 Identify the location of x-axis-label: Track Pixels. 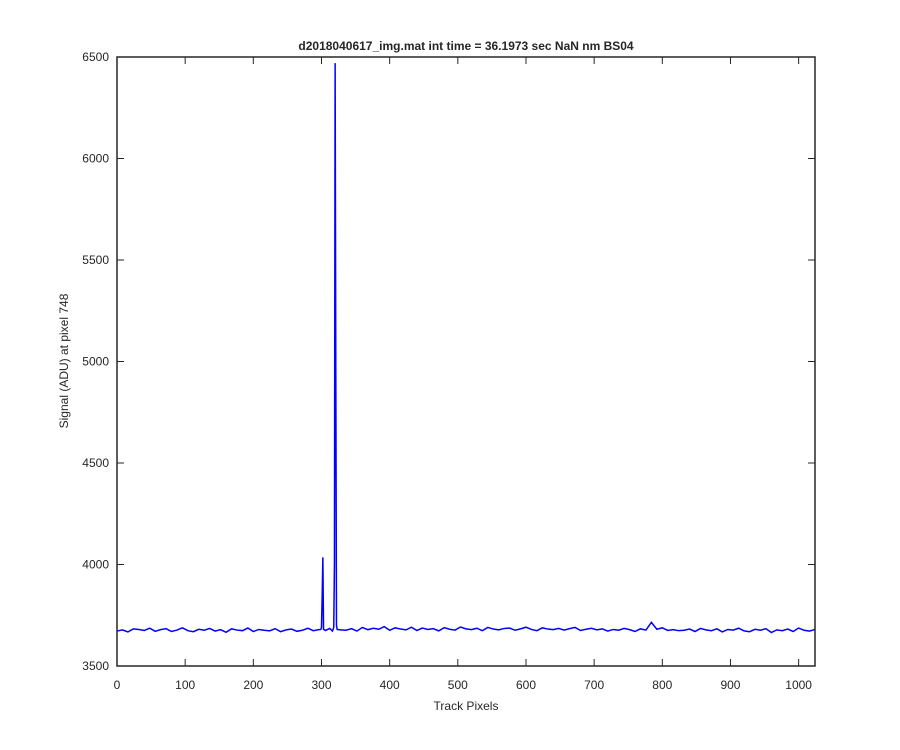
(466, 706).